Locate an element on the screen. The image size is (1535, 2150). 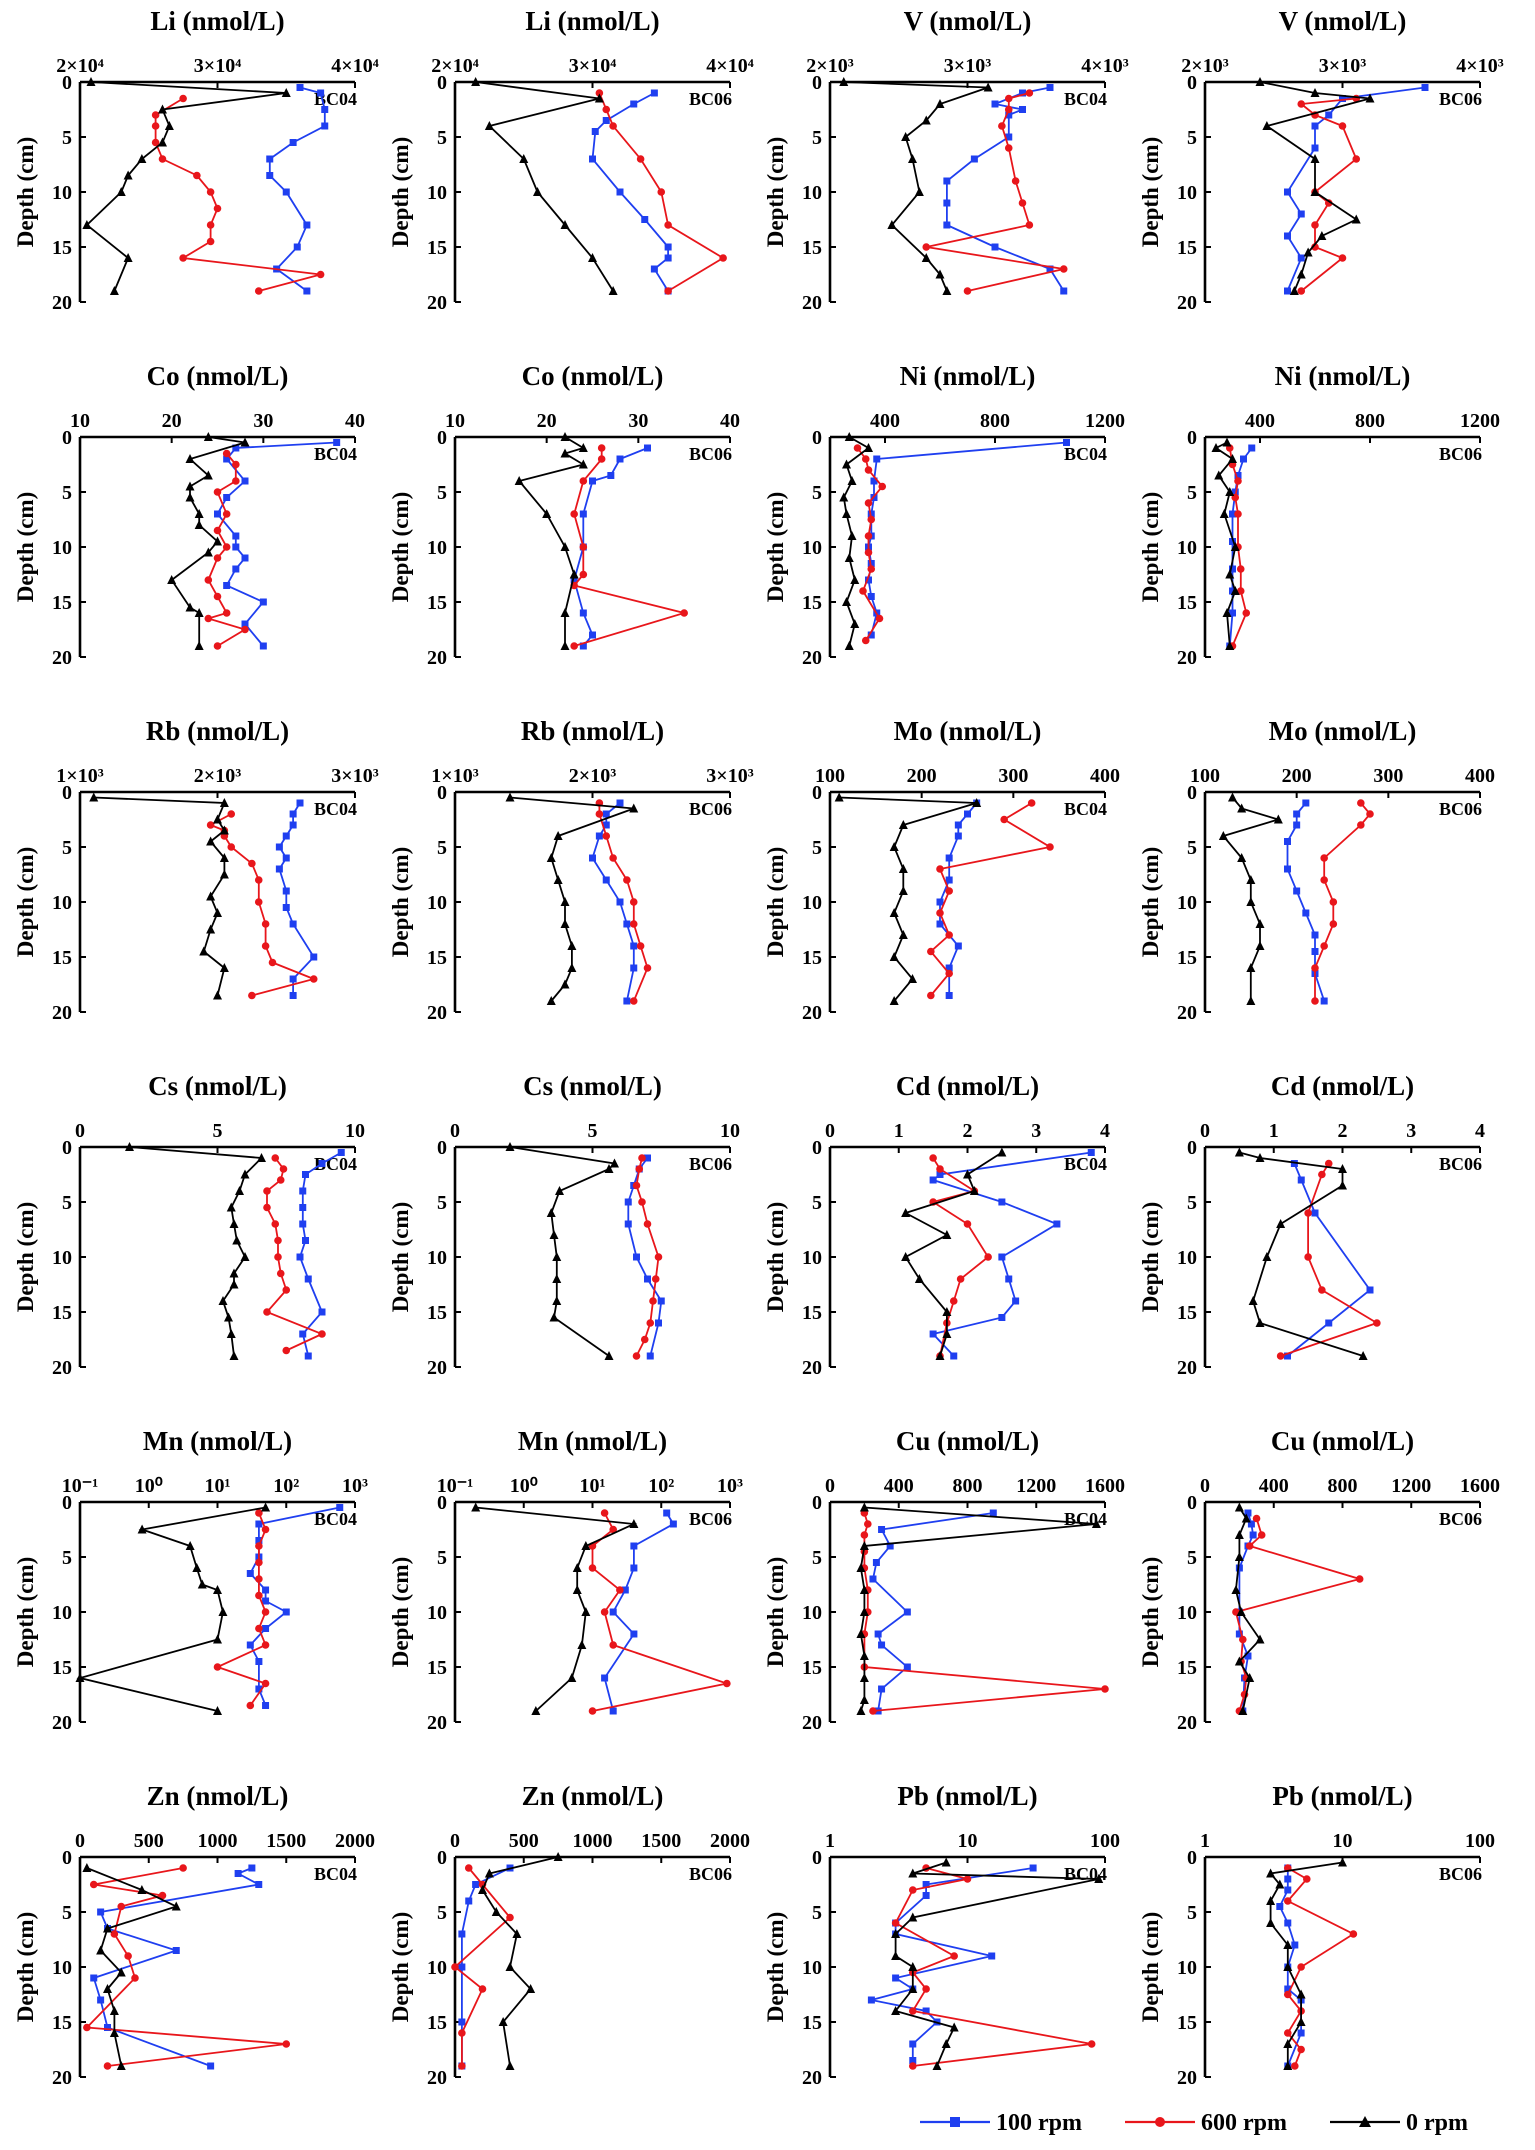
y-axis-label: Depth (cm) is located at coordinates (775, 1257).